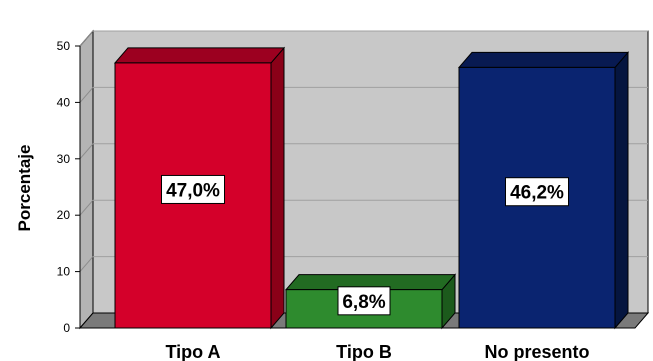  I want to click on data-label-text: 6,8%, so click(363, 302).